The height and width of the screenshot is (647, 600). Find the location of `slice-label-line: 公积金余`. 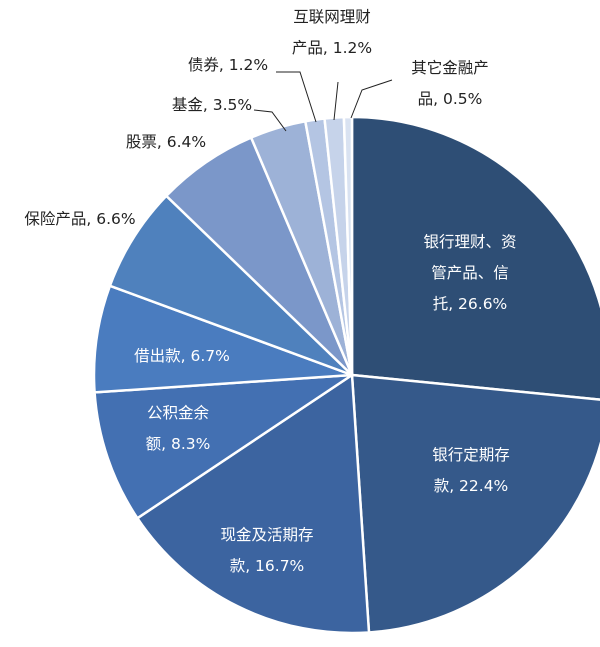

slice-label-line: 公积金余 is located at coordinates (178, 412).